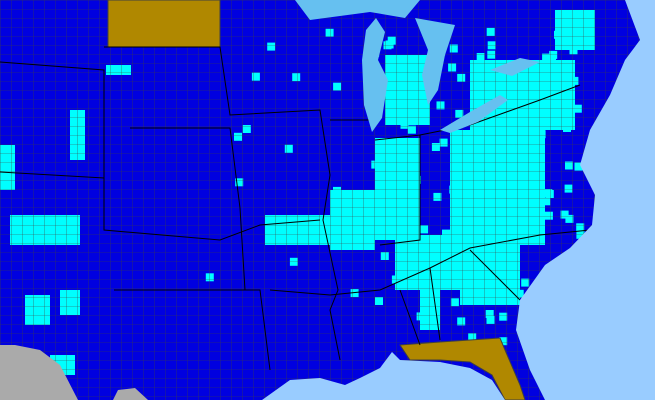 The height and width of the screenshot is (400, 655). I want to click on lake-michigan, so click(375, 75).